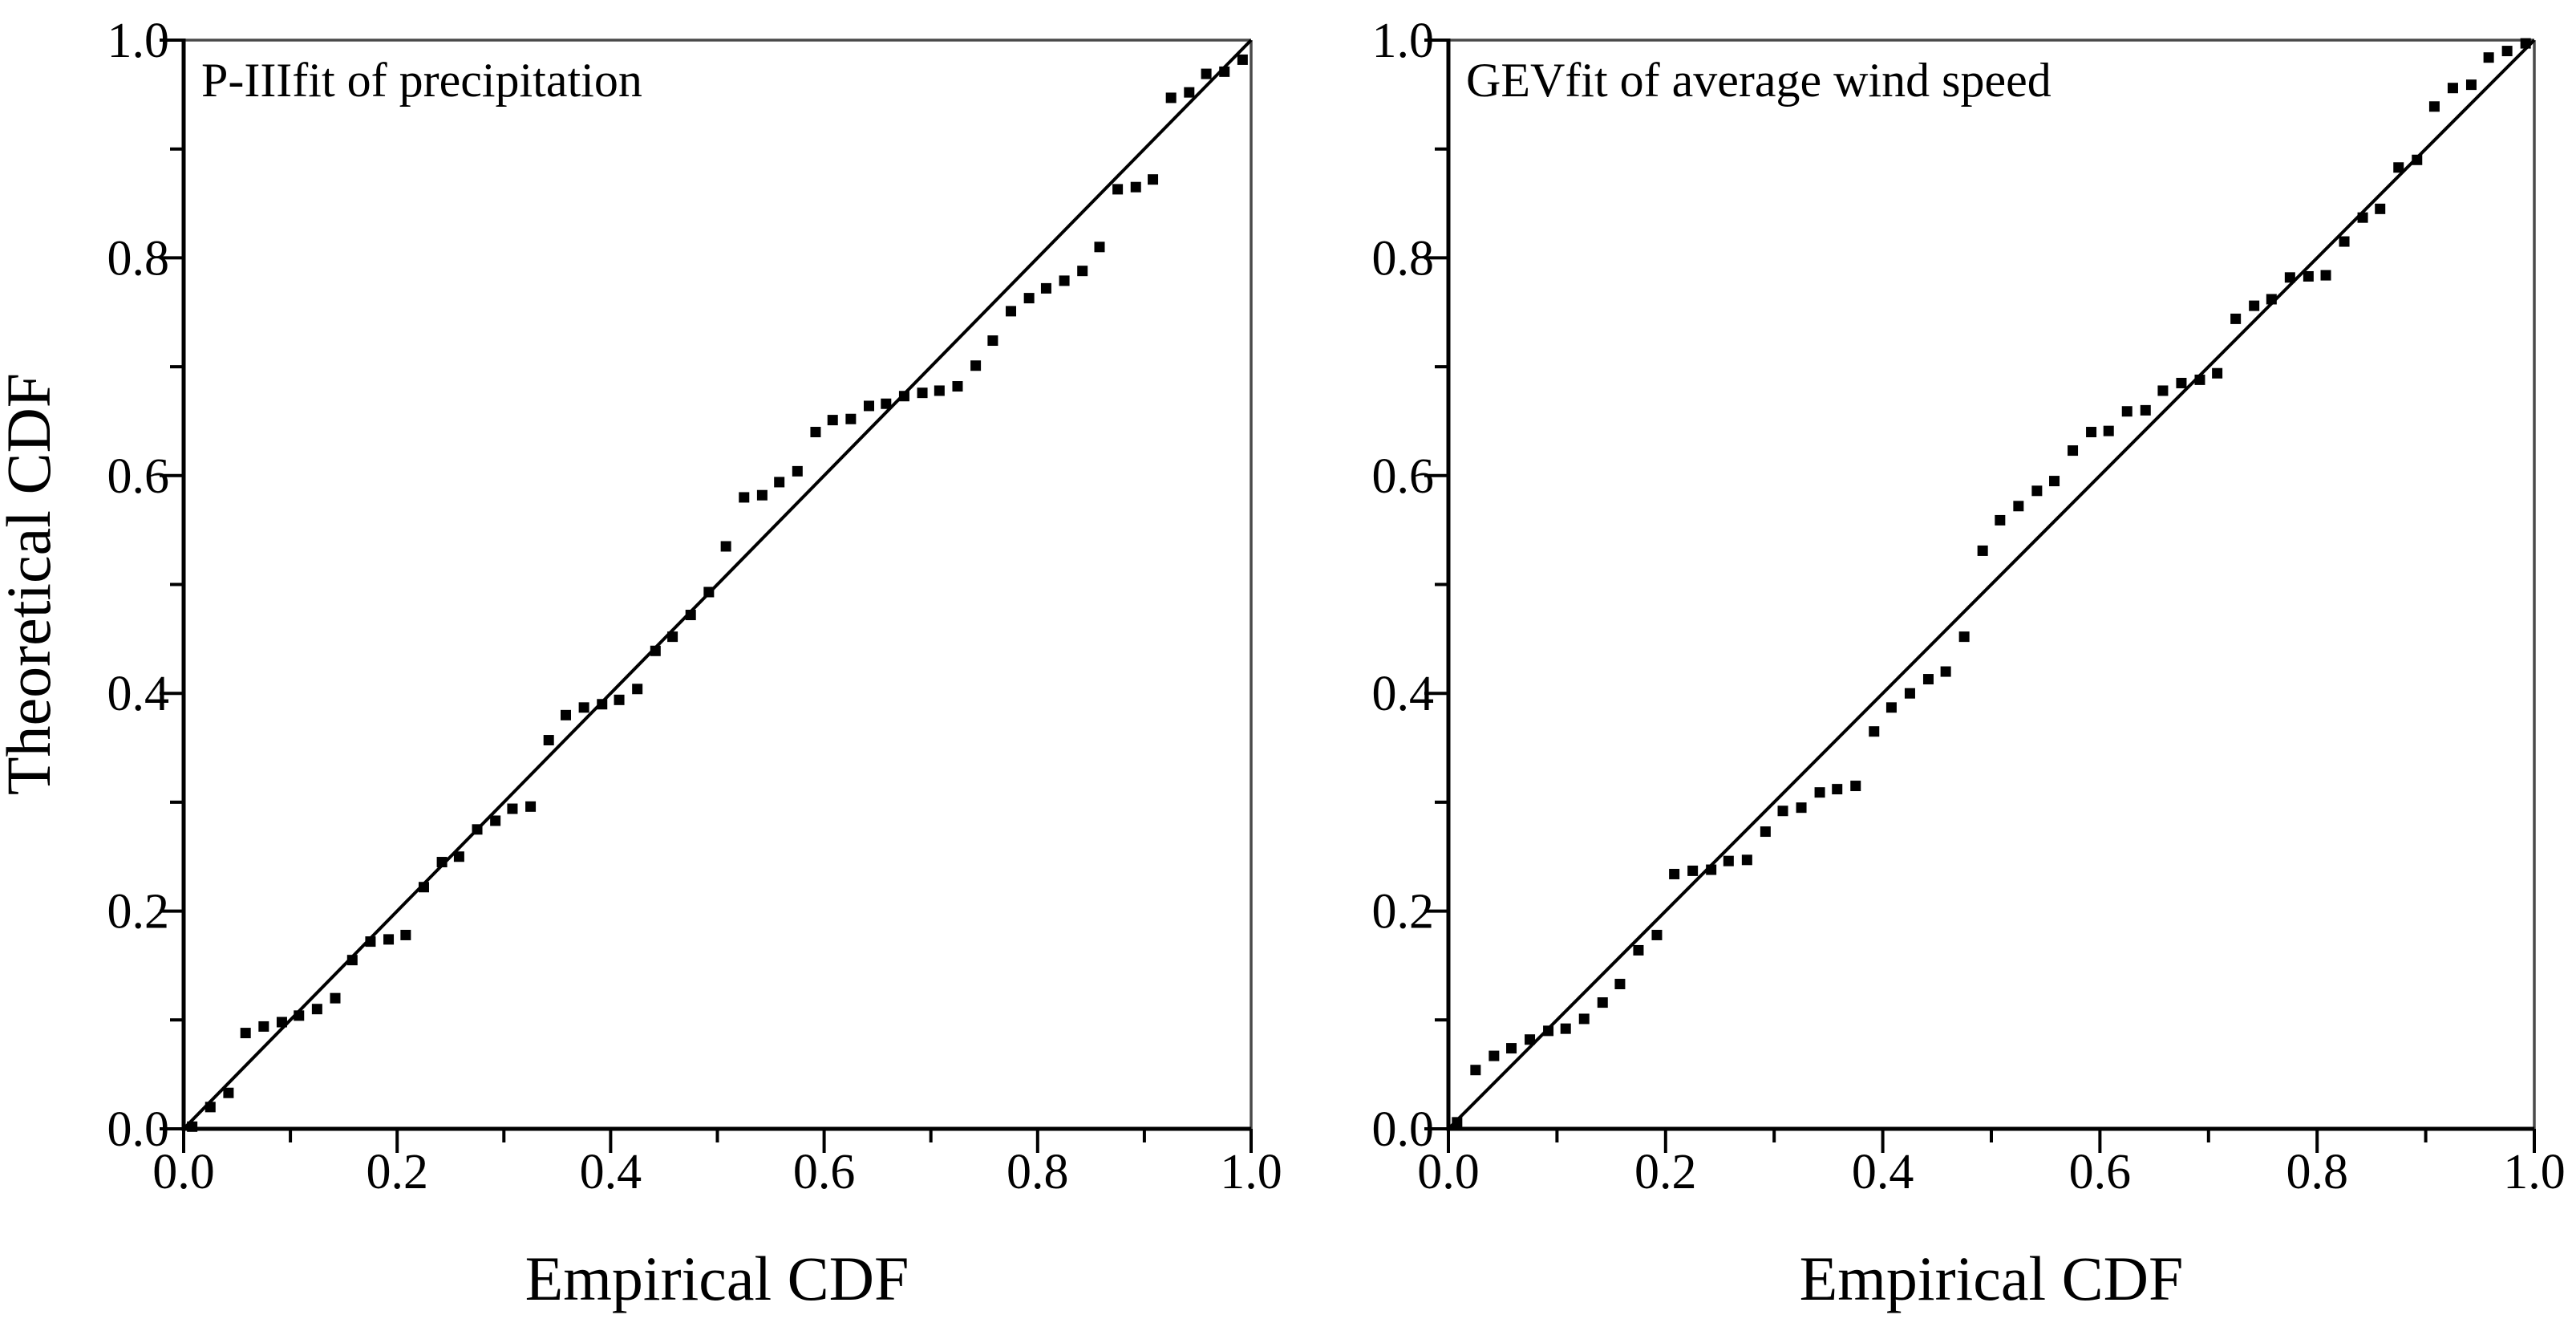 The height and width of the screenshot is (1331, 2576). What do you see at coordinates (824, 1172) in the screenshot?
I see `x-tick-label: 0.6` at bounding box center [824, 1172].